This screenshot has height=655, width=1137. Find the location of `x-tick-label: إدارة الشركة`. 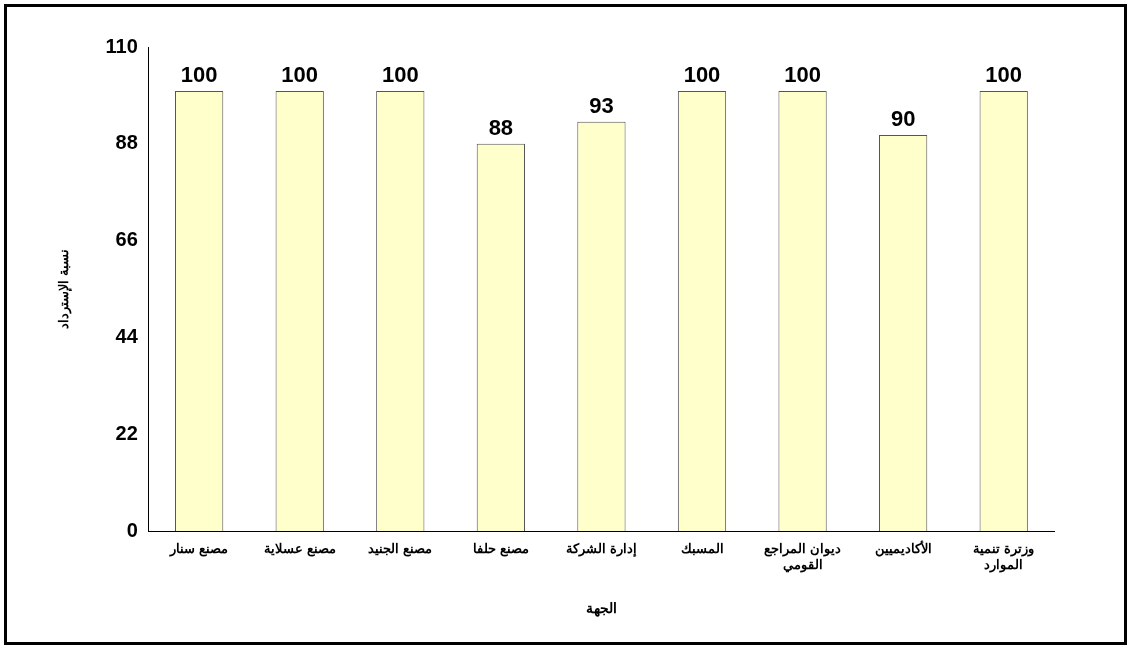

x-tick-label: إدارة الشركة is located at coordinates (601, 549).